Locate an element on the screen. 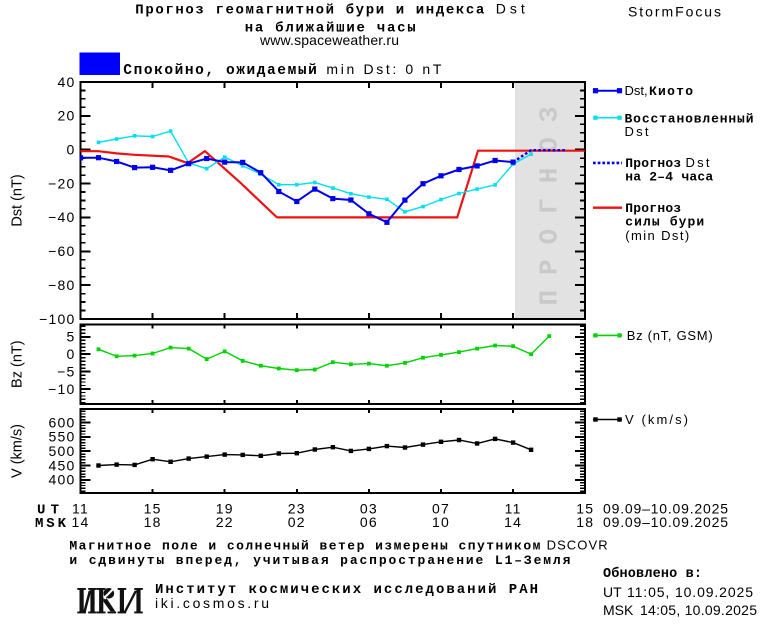  svg-text: Dst (nT) is located at coordinates (18, 200).